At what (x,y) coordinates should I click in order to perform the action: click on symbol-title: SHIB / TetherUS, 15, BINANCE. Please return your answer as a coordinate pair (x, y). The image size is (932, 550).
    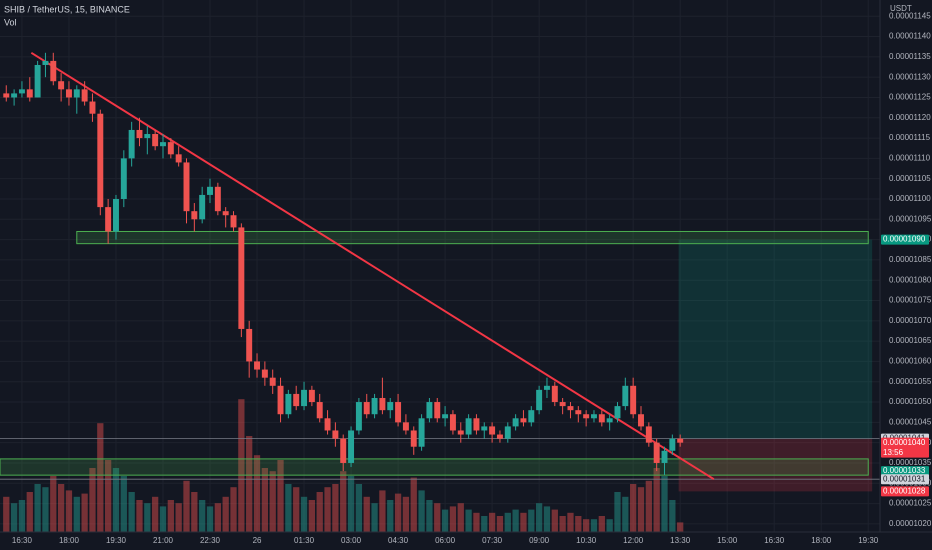
    Looking at the image, I should click on (67, 9).